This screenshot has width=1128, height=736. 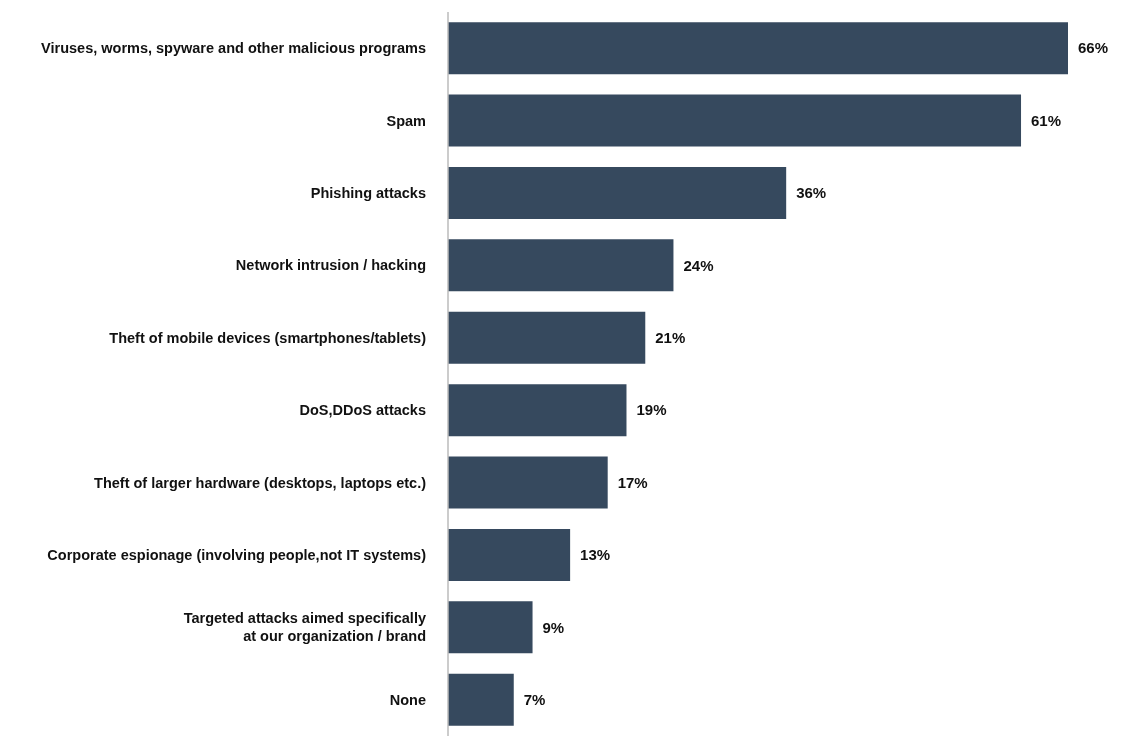 I want to click on data-label: 17%, so click(x=632, y=482).